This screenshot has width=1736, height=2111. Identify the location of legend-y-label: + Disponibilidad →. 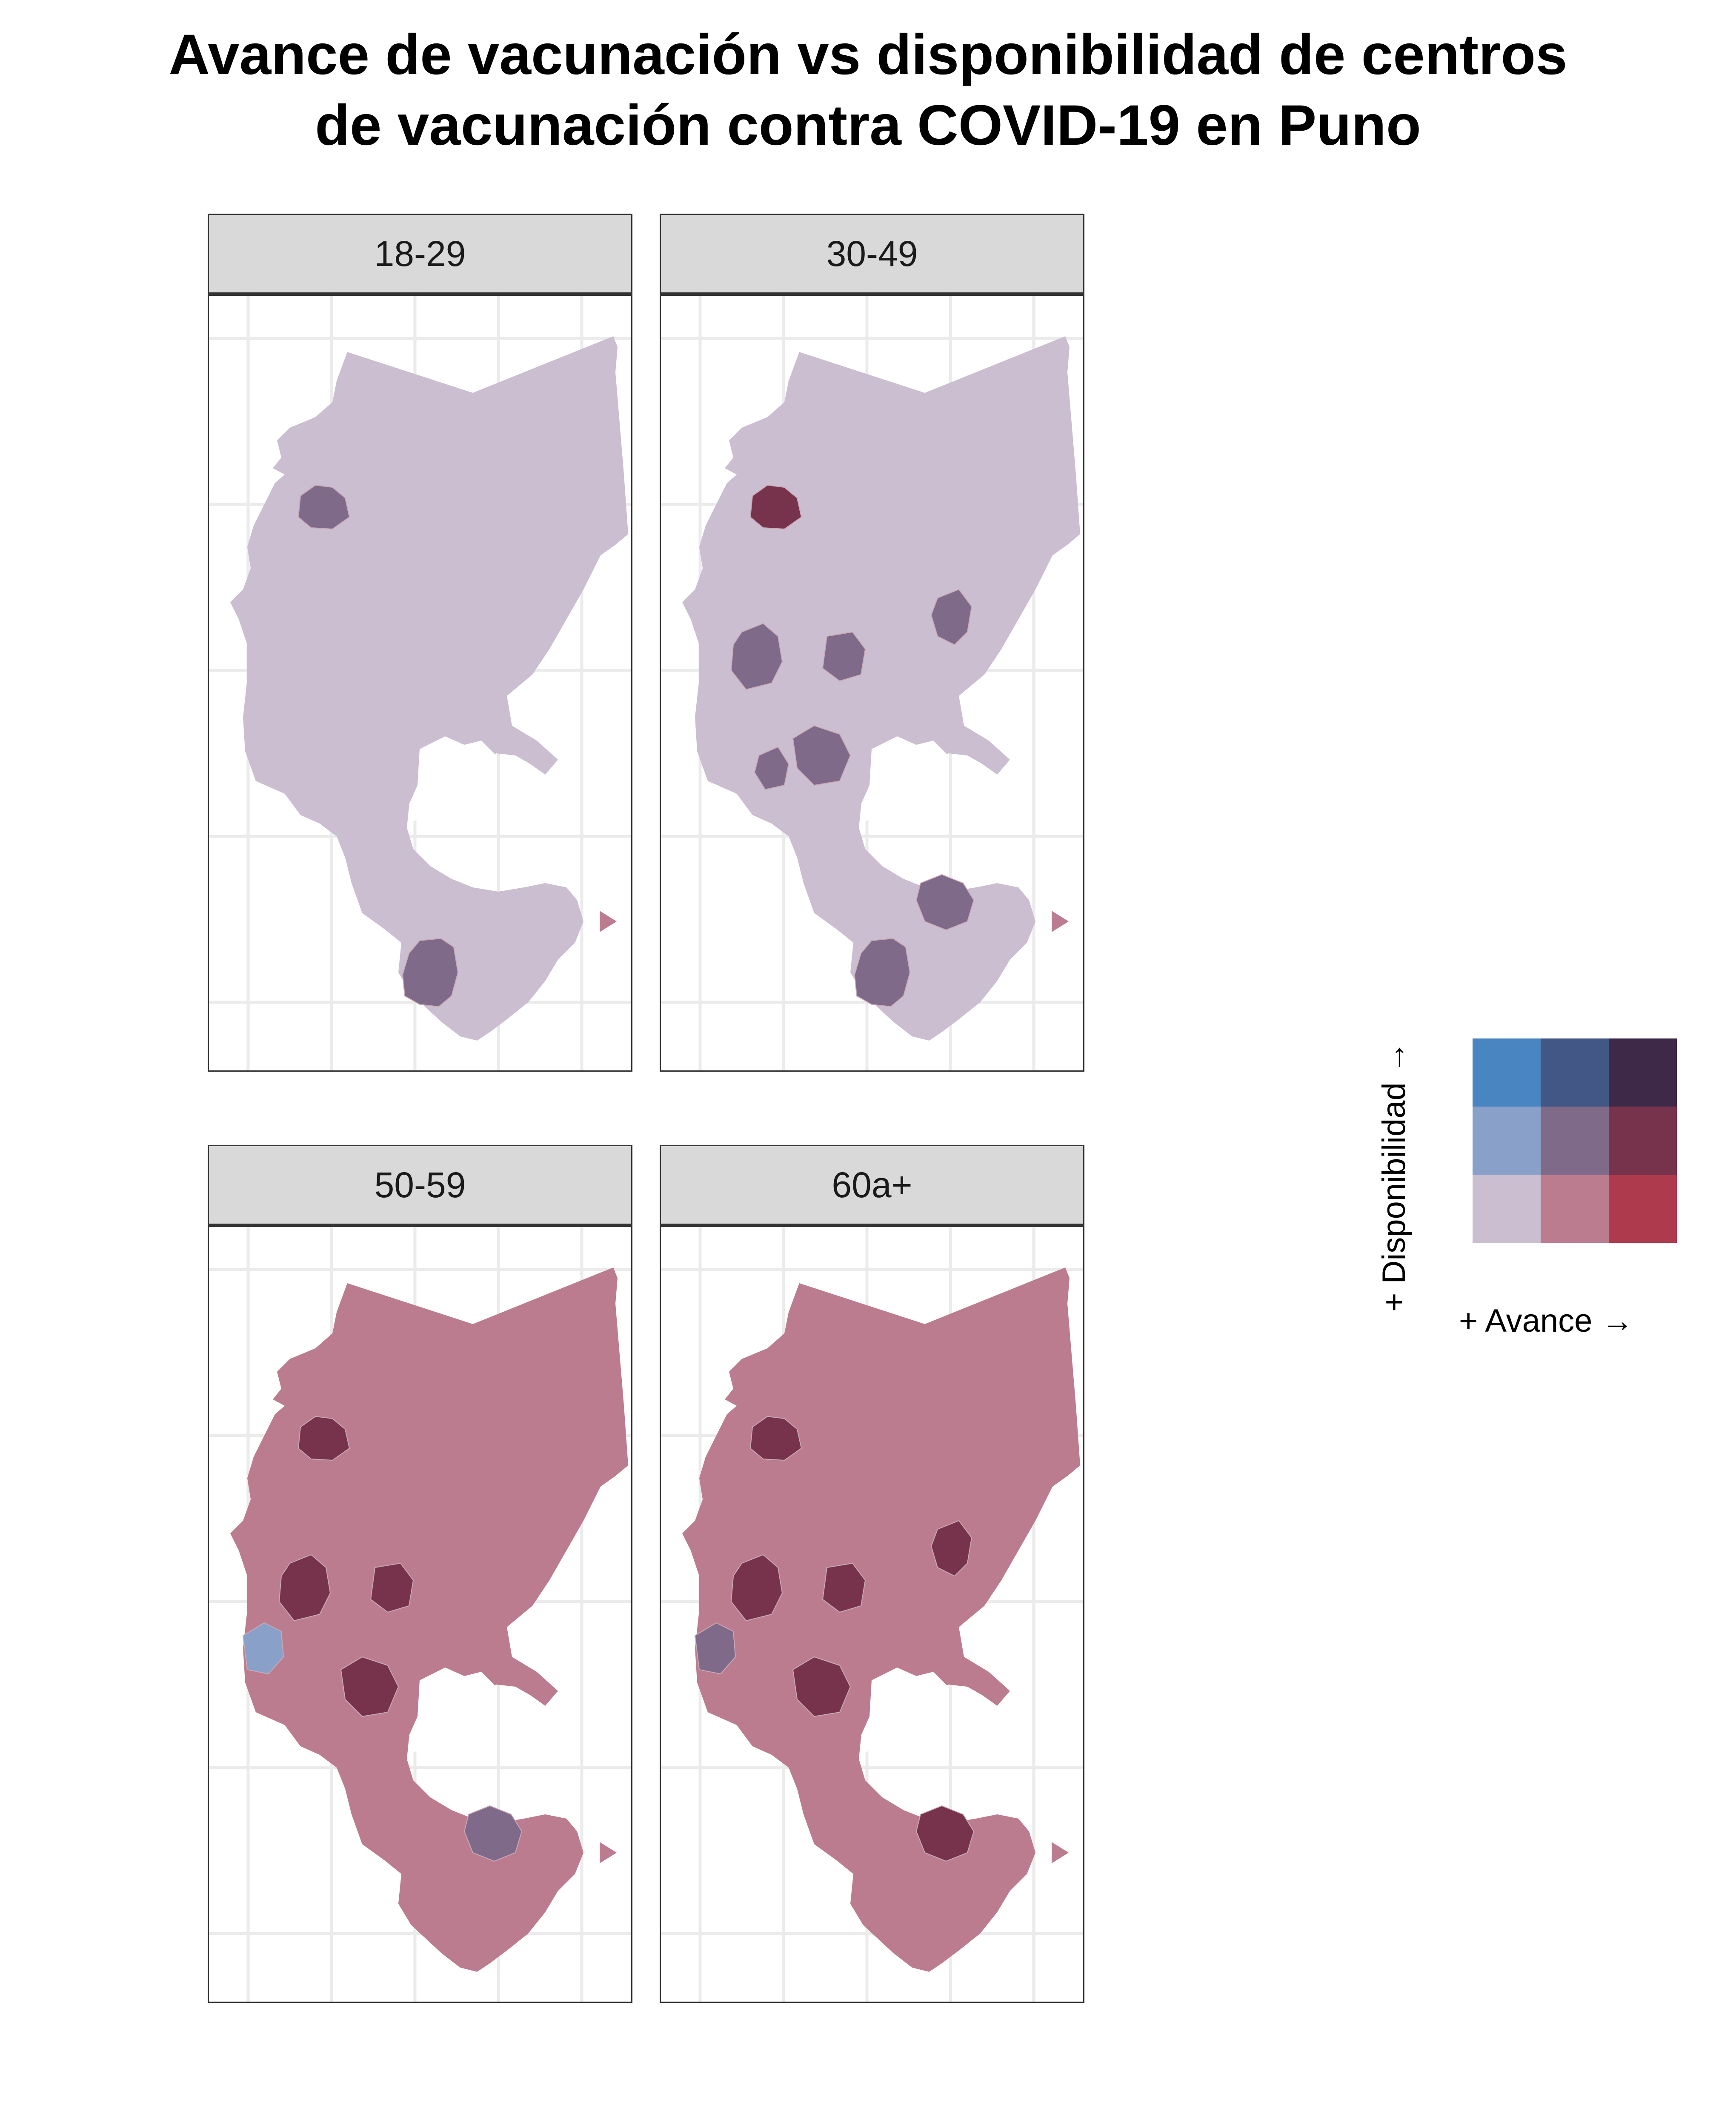
(1394, 1176).